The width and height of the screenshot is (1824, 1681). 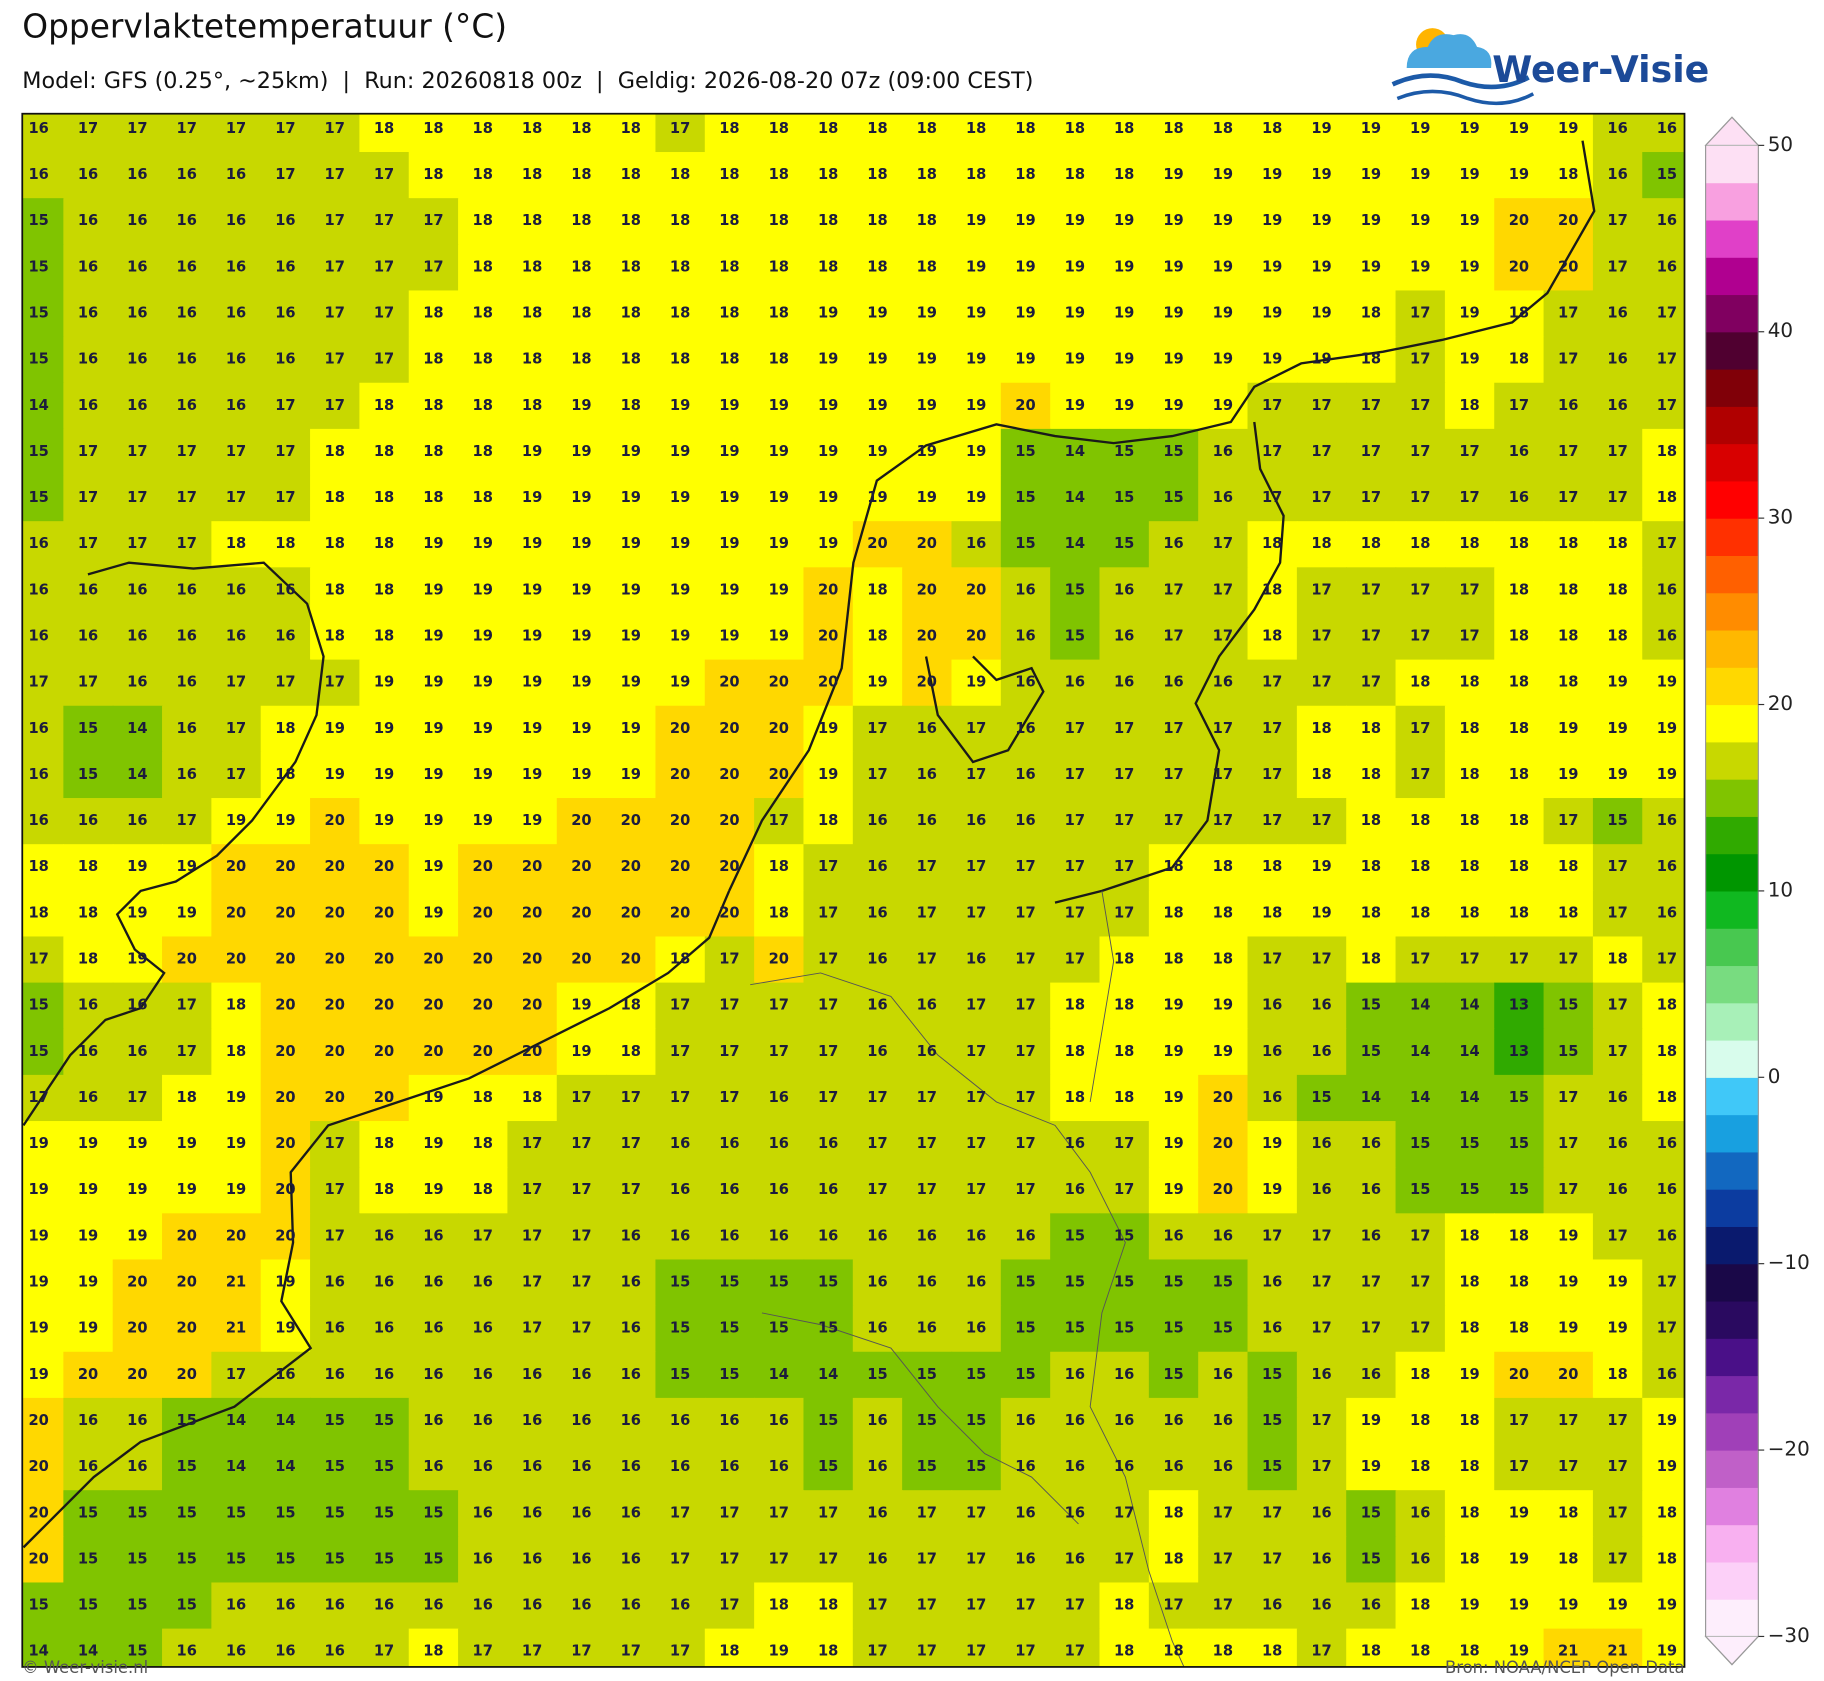 I want to click on temperature-label: 14, so click(x=88, y=1651).